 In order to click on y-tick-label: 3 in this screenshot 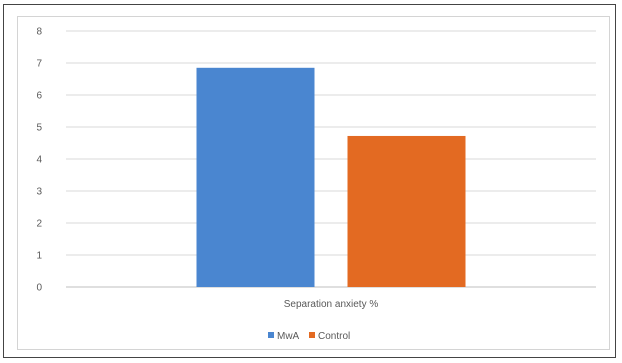, I will do `click(39, 192)`.